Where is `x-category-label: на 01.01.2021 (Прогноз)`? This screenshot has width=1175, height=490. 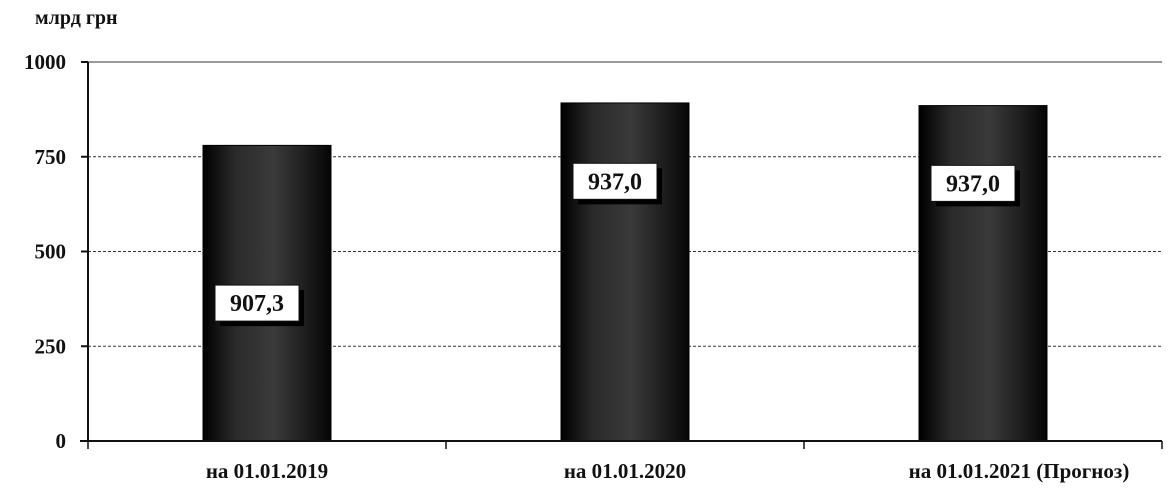
x-category-label: на 01.01.2021 (Прогноз) is located at coordinates (1019, 471).